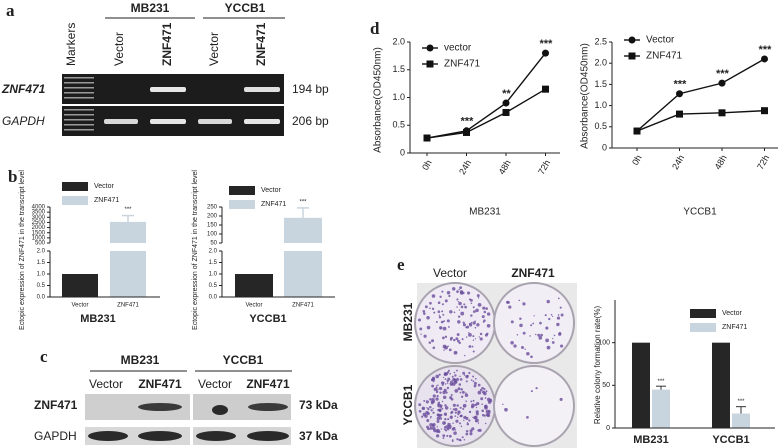 The width and height of the screenshot is (784, 448). What do you see at coordinates (398, 125) in the screenshot?
I see `y-tick-label: 0.5` at bounding box center [398, 125].